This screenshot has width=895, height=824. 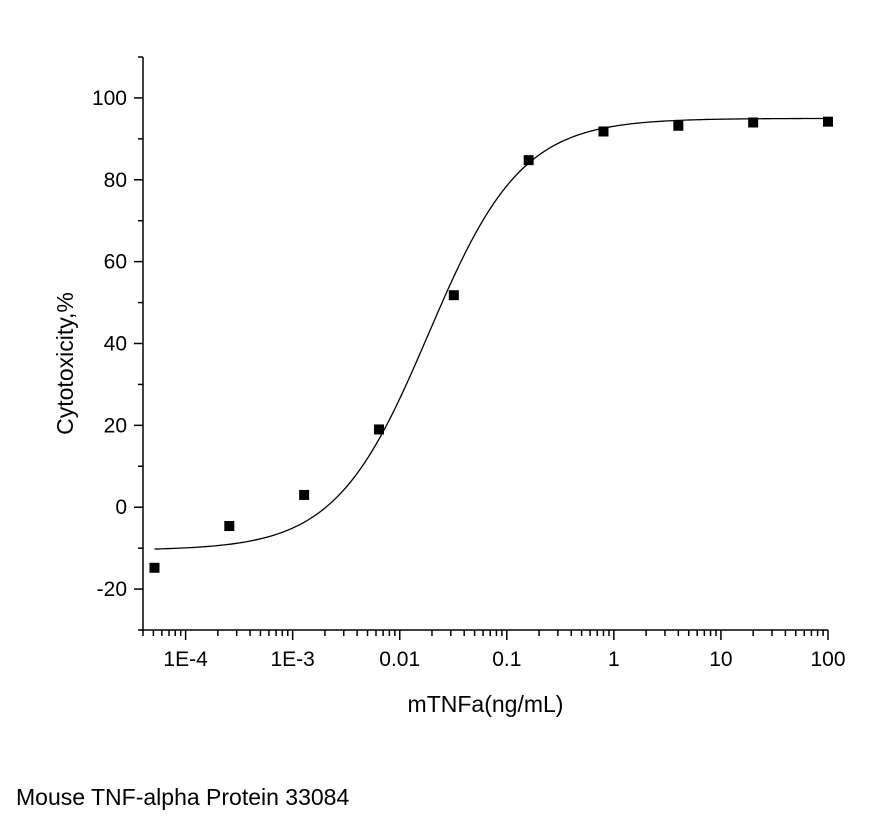 I want to click on y-tick-label: -20, so click(x=112, y=589).